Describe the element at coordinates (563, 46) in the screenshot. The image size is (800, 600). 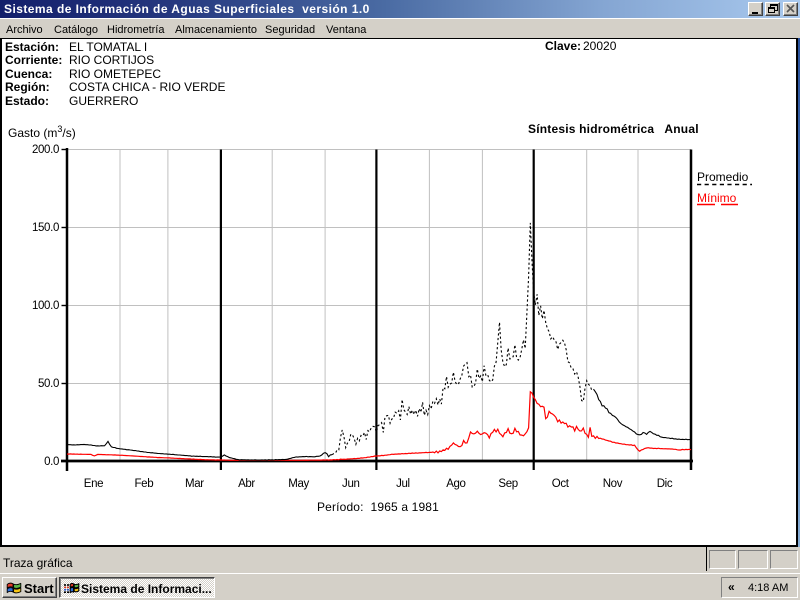
I see `svg-text: Clave:` at that location.